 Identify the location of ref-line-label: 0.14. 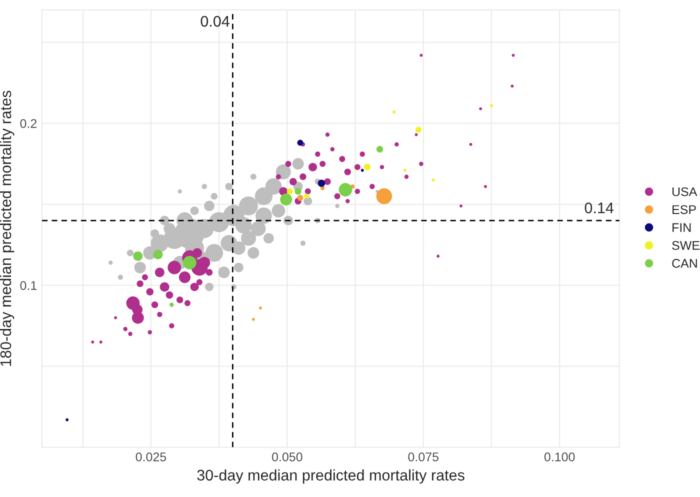
(599, 208).